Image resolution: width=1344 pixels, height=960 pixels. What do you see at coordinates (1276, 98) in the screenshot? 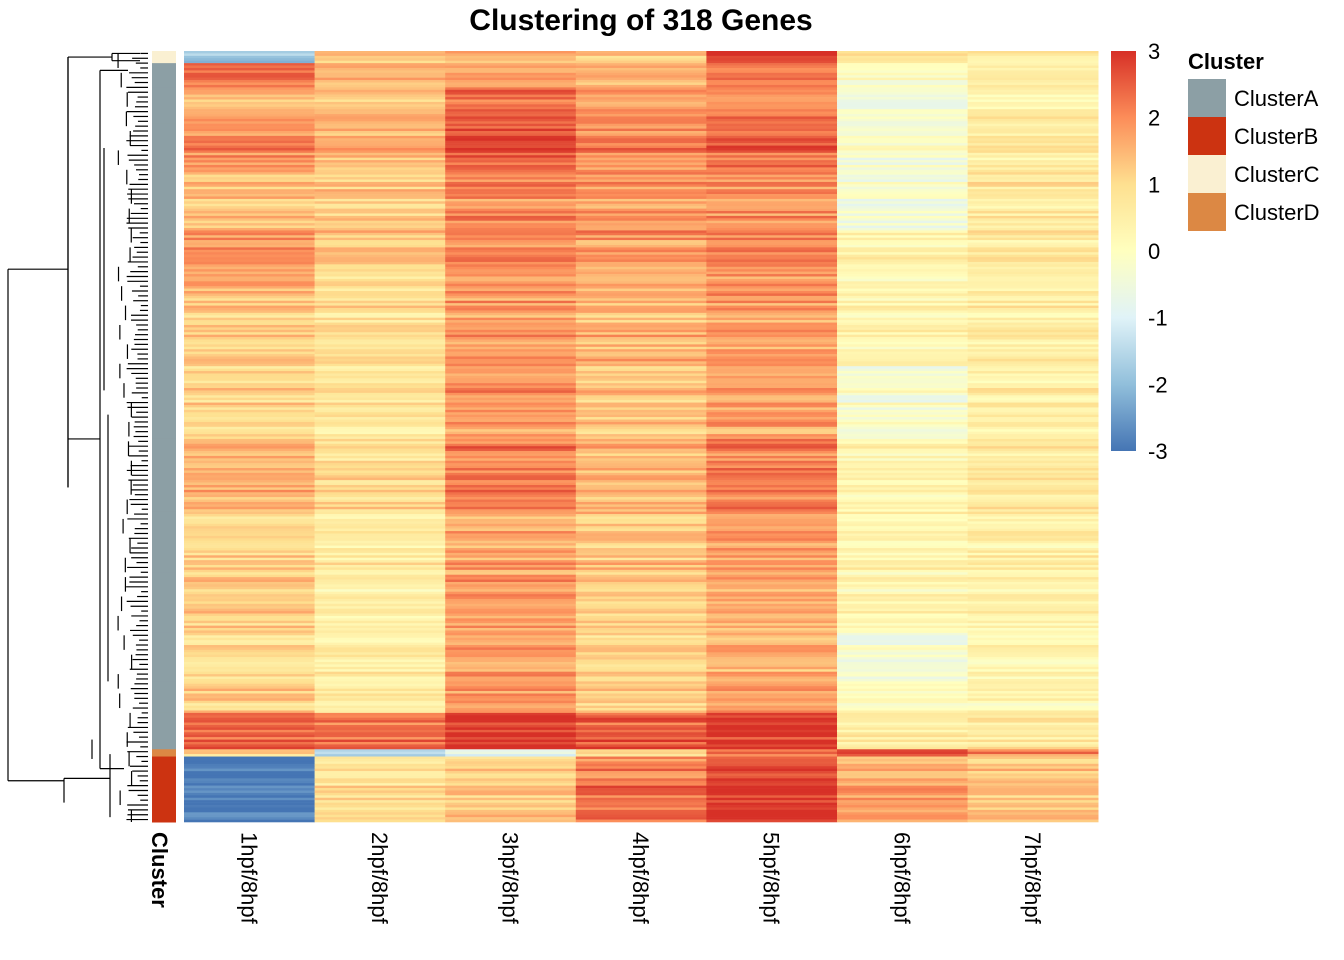
I see `legend-item-label: ClusterA` at bounding box center [1276, 98].